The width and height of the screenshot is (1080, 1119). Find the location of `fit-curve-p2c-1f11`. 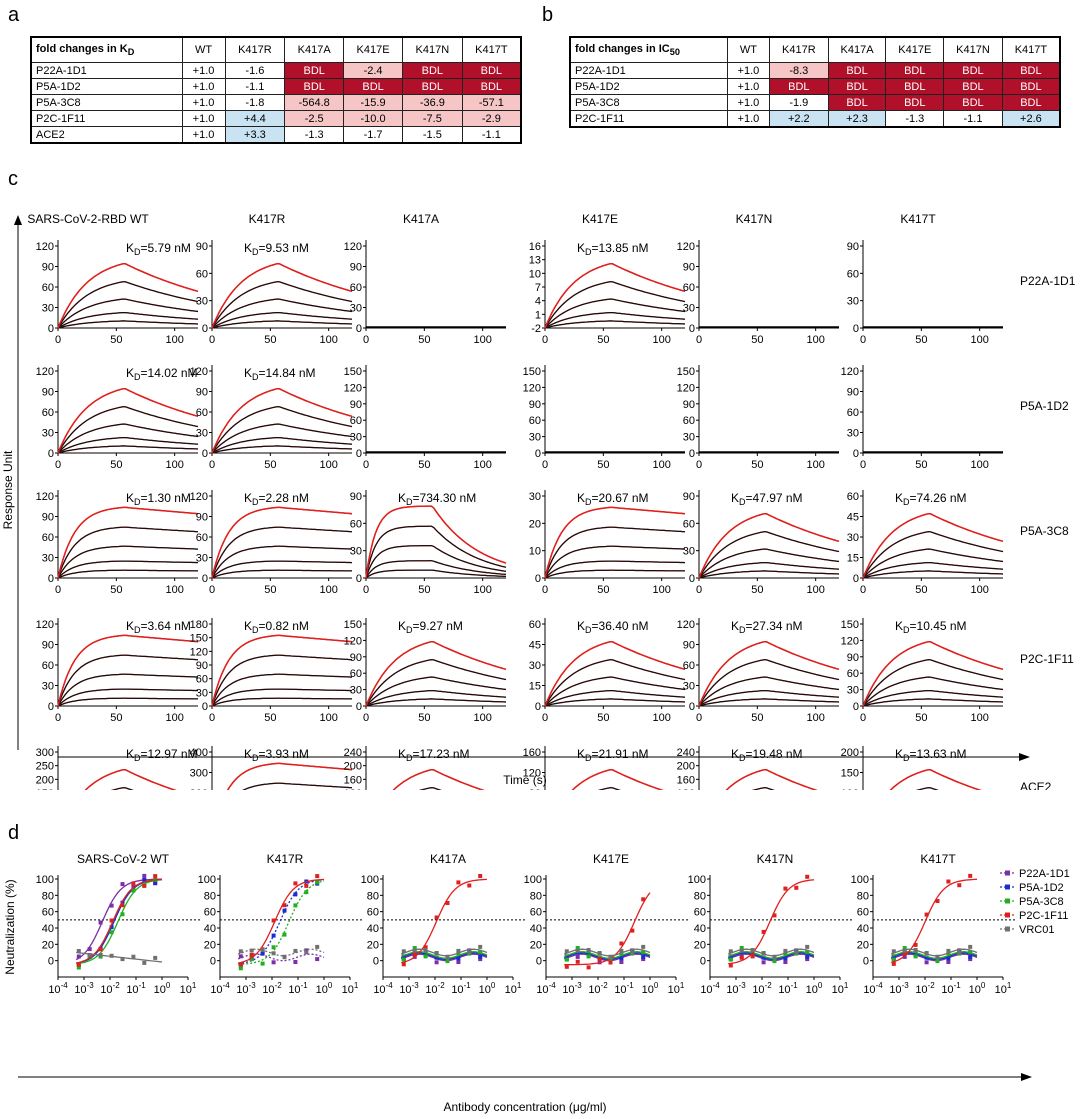

fit-curve-p2c-1f11 is located at coordinates (281, 921).